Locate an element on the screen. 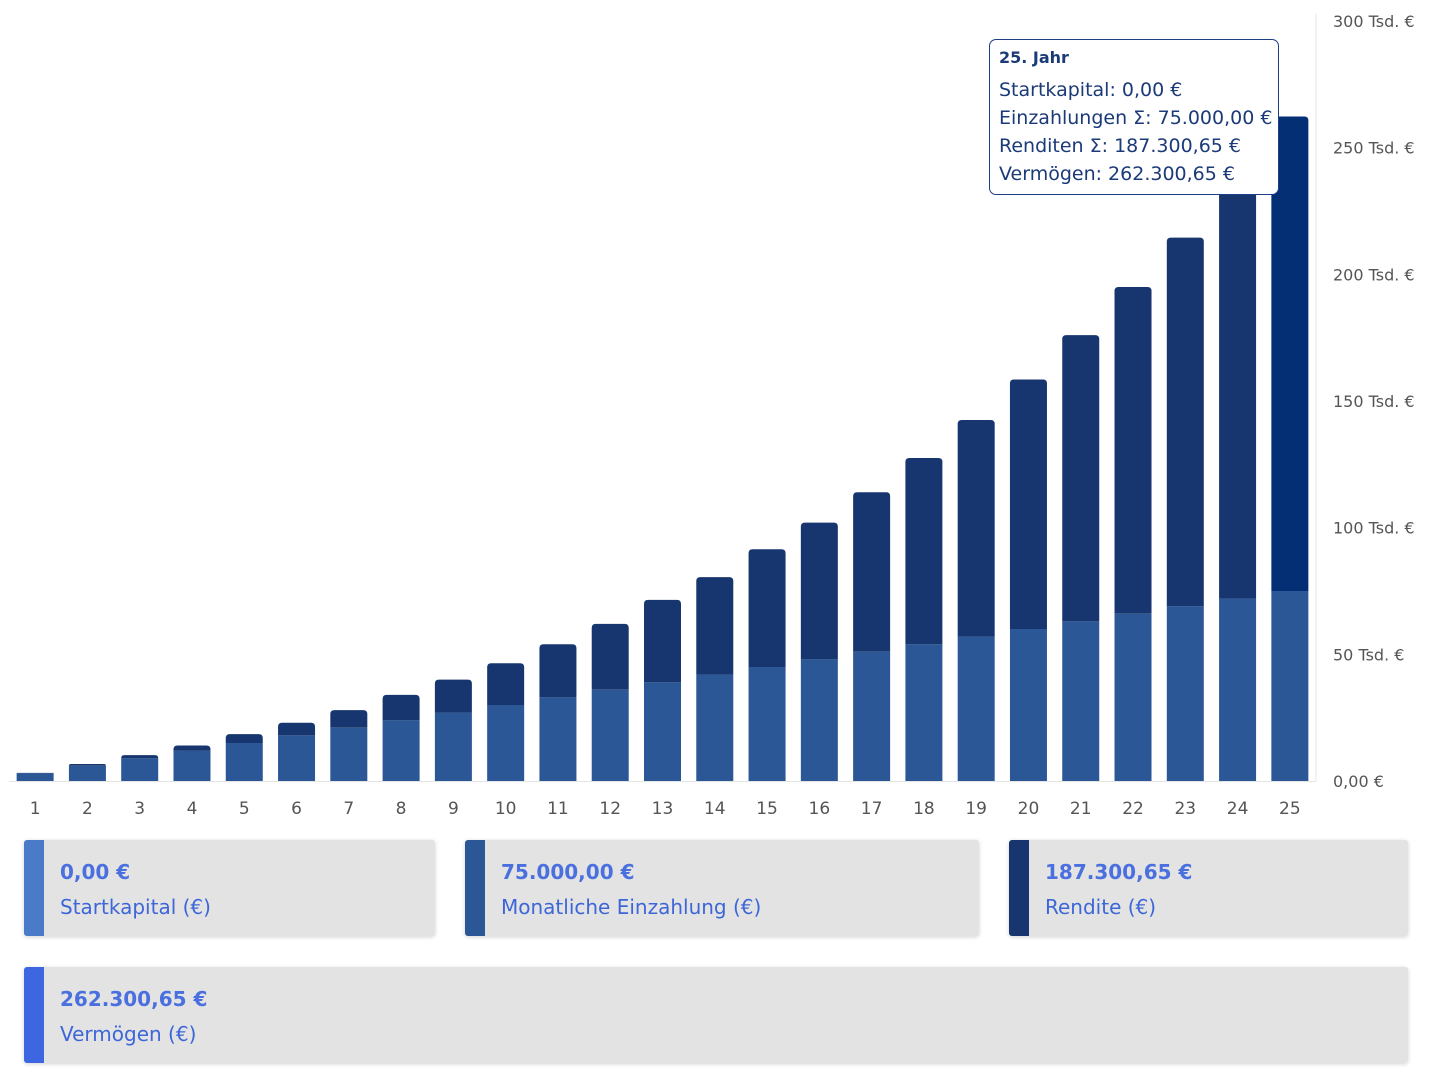 Image resolution: width=1430 pixels, height=1068 pixels. x-tick-label: 12 is located at coordinates (610, 809).